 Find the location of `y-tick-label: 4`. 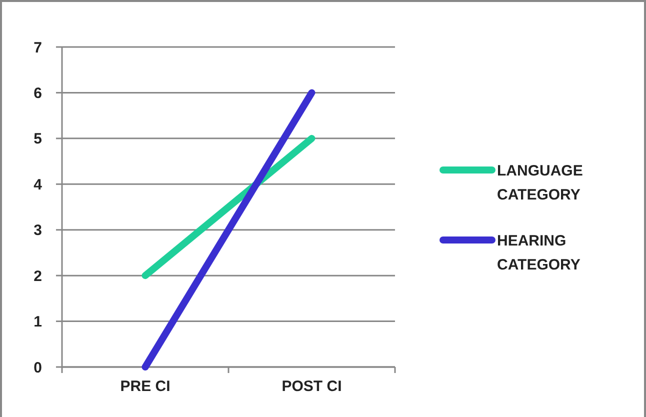

y-tick-label: 4 is located at coordinates (38, 185).